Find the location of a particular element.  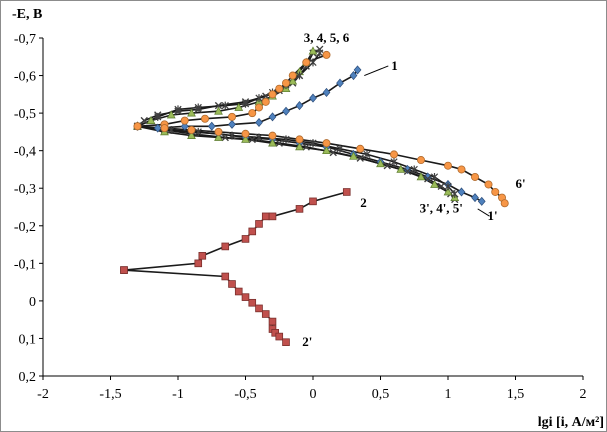

y-tick-label: -0,6 is located at coordinates (25, 77).